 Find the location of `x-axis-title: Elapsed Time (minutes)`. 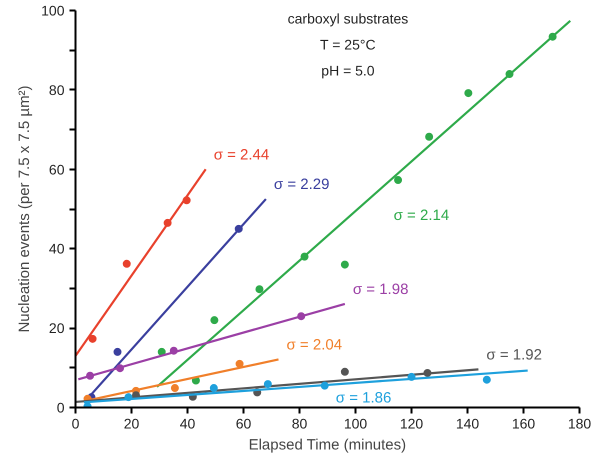

x-axis-title: Elapsed Time (minutes) is located at coordinates (327, 445).